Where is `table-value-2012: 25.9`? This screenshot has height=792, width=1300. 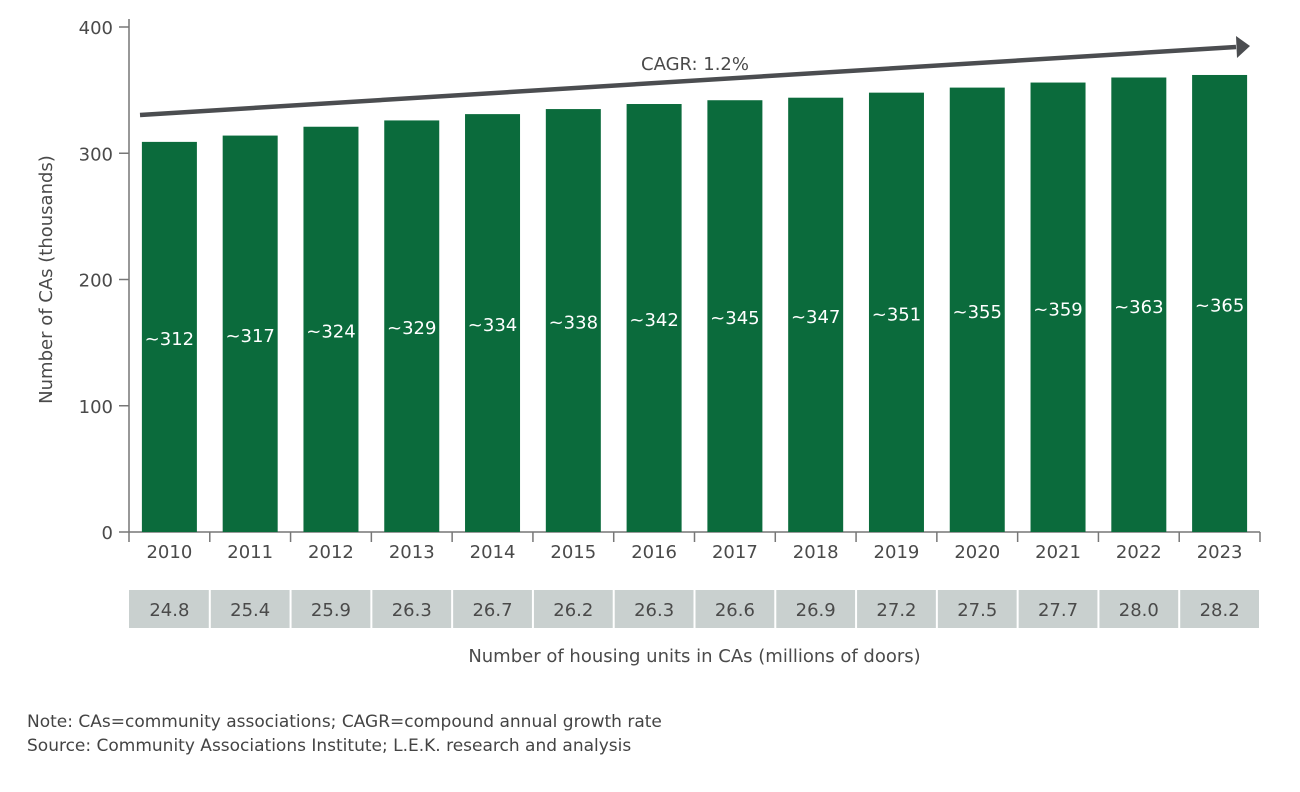
table-value-2012: 25.9 is located at coordinates (331, 610).